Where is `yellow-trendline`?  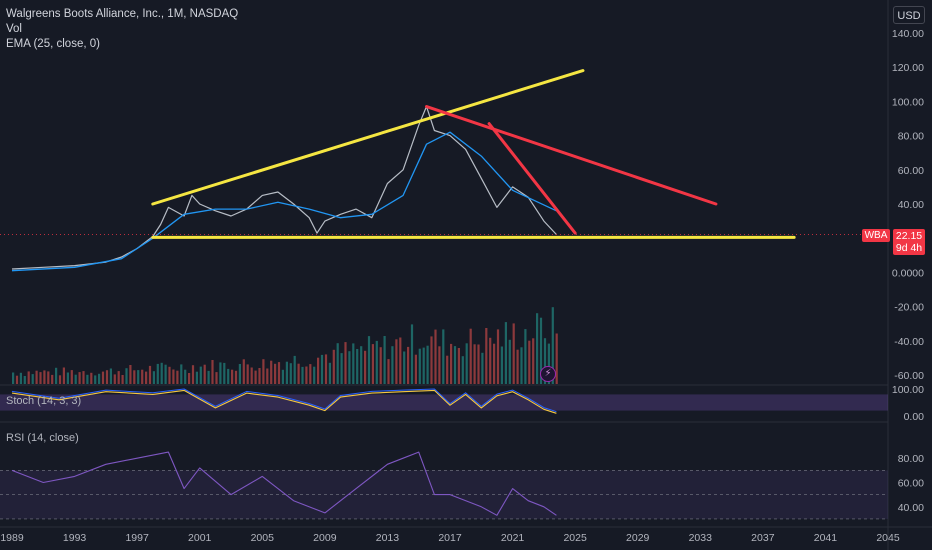
yellow-trendline is located at coordinates (368, 137).